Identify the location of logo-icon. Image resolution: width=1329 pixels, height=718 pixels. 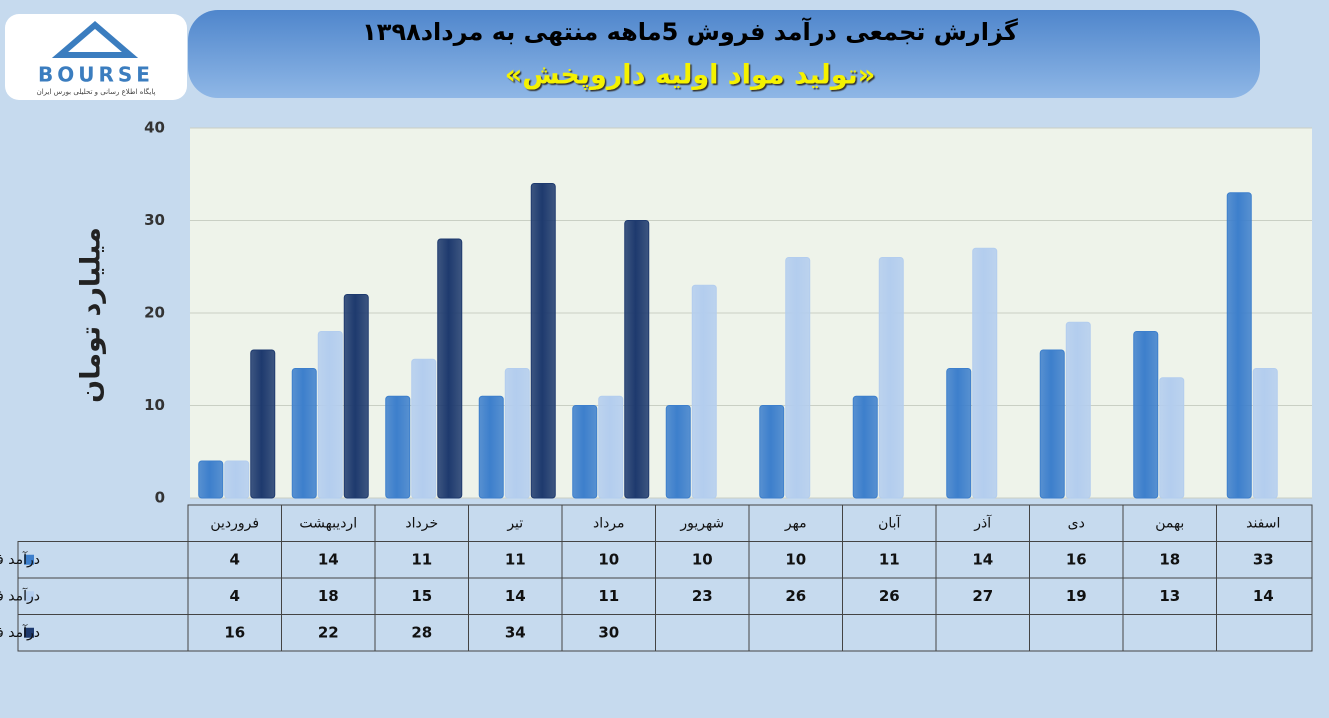
(95, 39).